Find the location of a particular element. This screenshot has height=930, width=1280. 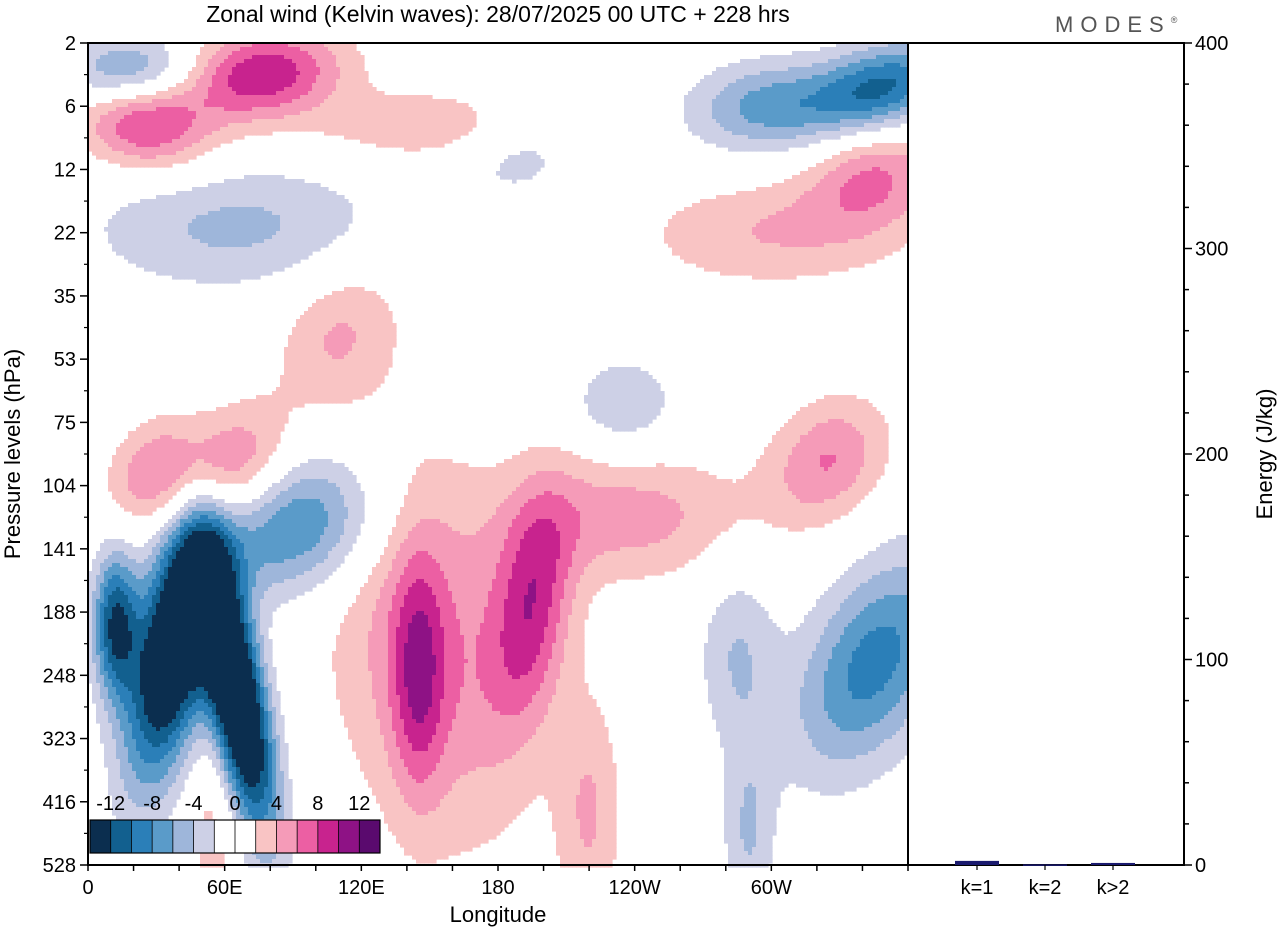

energy-label-100: 100 is located at coordinates (1211, 661).